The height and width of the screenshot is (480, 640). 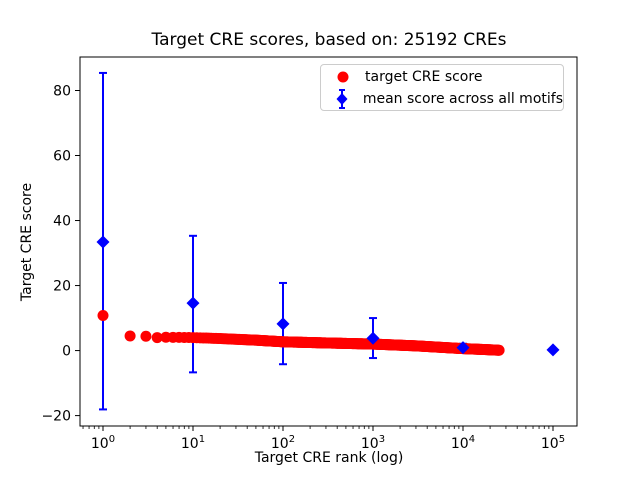 I want to click on red-circle-icon, so click(x=343, y=76).